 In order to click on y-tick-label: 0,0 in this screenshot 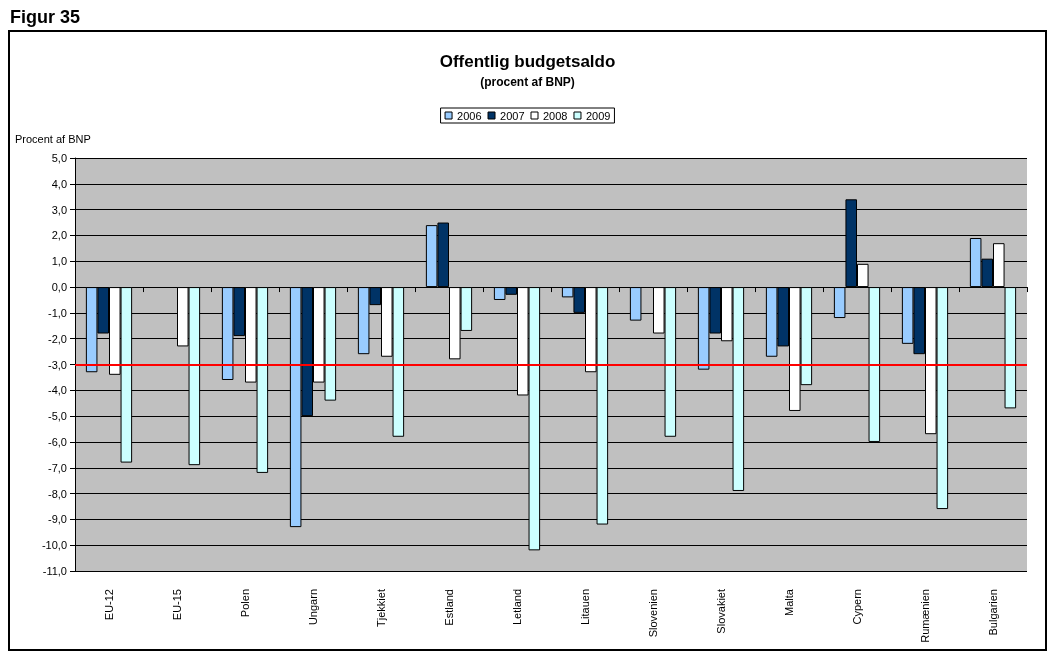, I will do `click(59, 287)`.